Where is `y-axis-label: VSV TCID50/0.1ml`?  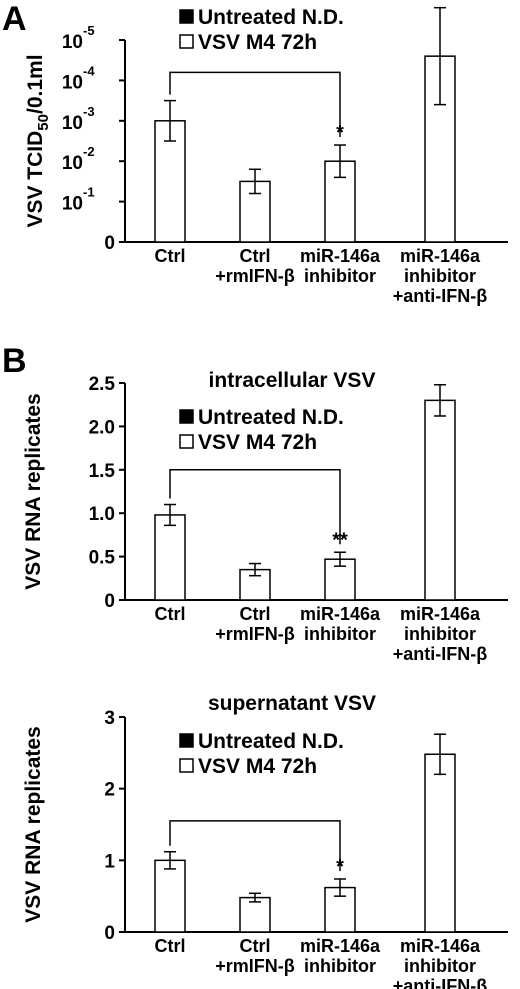 y-axis-label: VSV TCID50/0.1ml is located at coordinates (38, 140).